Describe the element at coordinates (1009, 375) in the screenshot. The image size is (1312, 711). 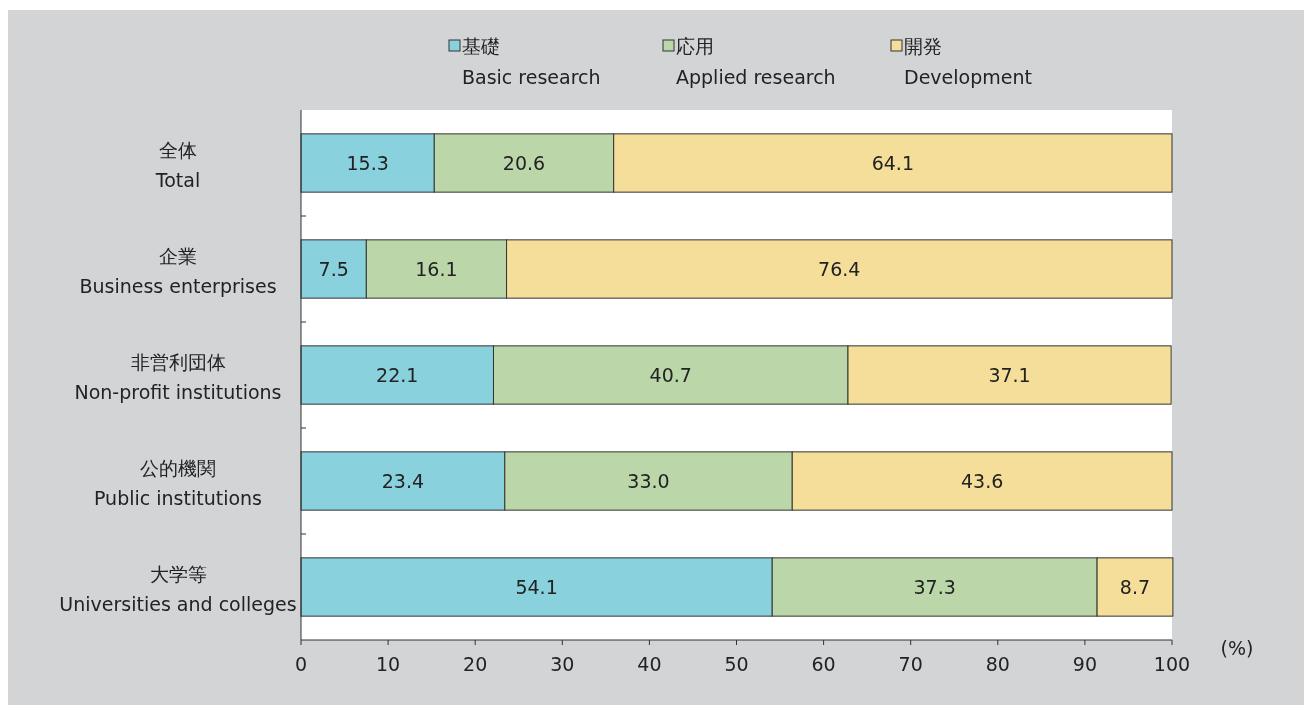
I see `data-label: 37.1` at that location.